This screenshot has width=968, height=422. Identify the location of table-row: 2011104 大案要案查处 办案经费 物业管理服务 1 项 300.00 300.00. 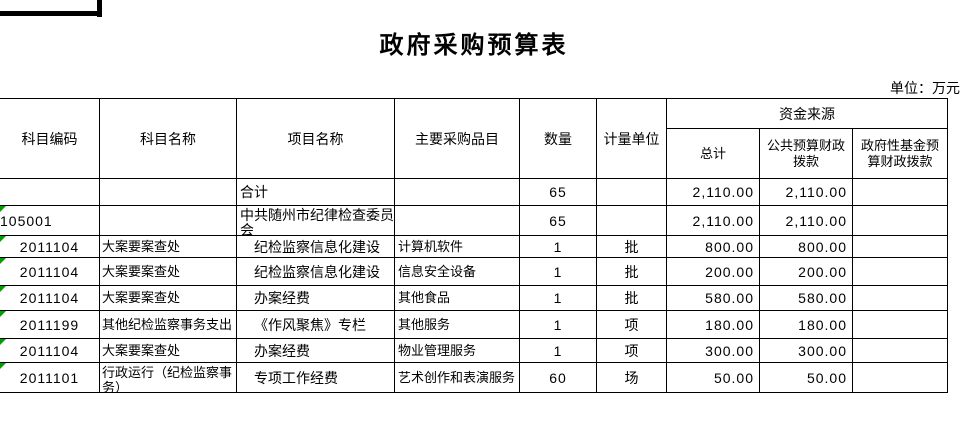
(474, 351).